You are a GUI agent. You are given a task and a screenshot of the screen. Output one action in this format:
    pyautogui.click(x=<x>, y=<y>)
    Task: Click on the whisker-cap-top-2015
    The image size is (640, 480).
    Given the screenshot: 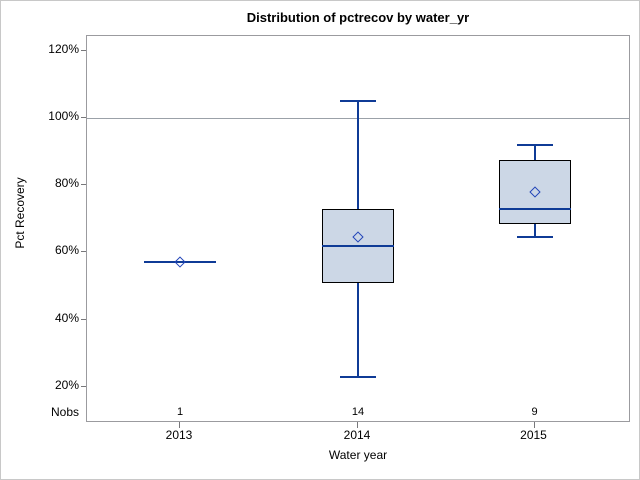 What is the action you would take?
    pyautogui.click(x=534, y=144)
    